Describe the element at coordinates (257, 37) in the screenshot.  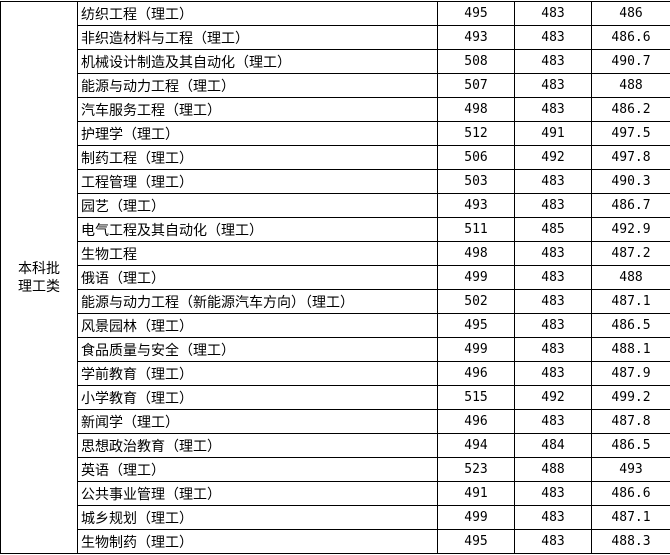
I see `major-cell: 非织造材料与工程（理工）` at that location.